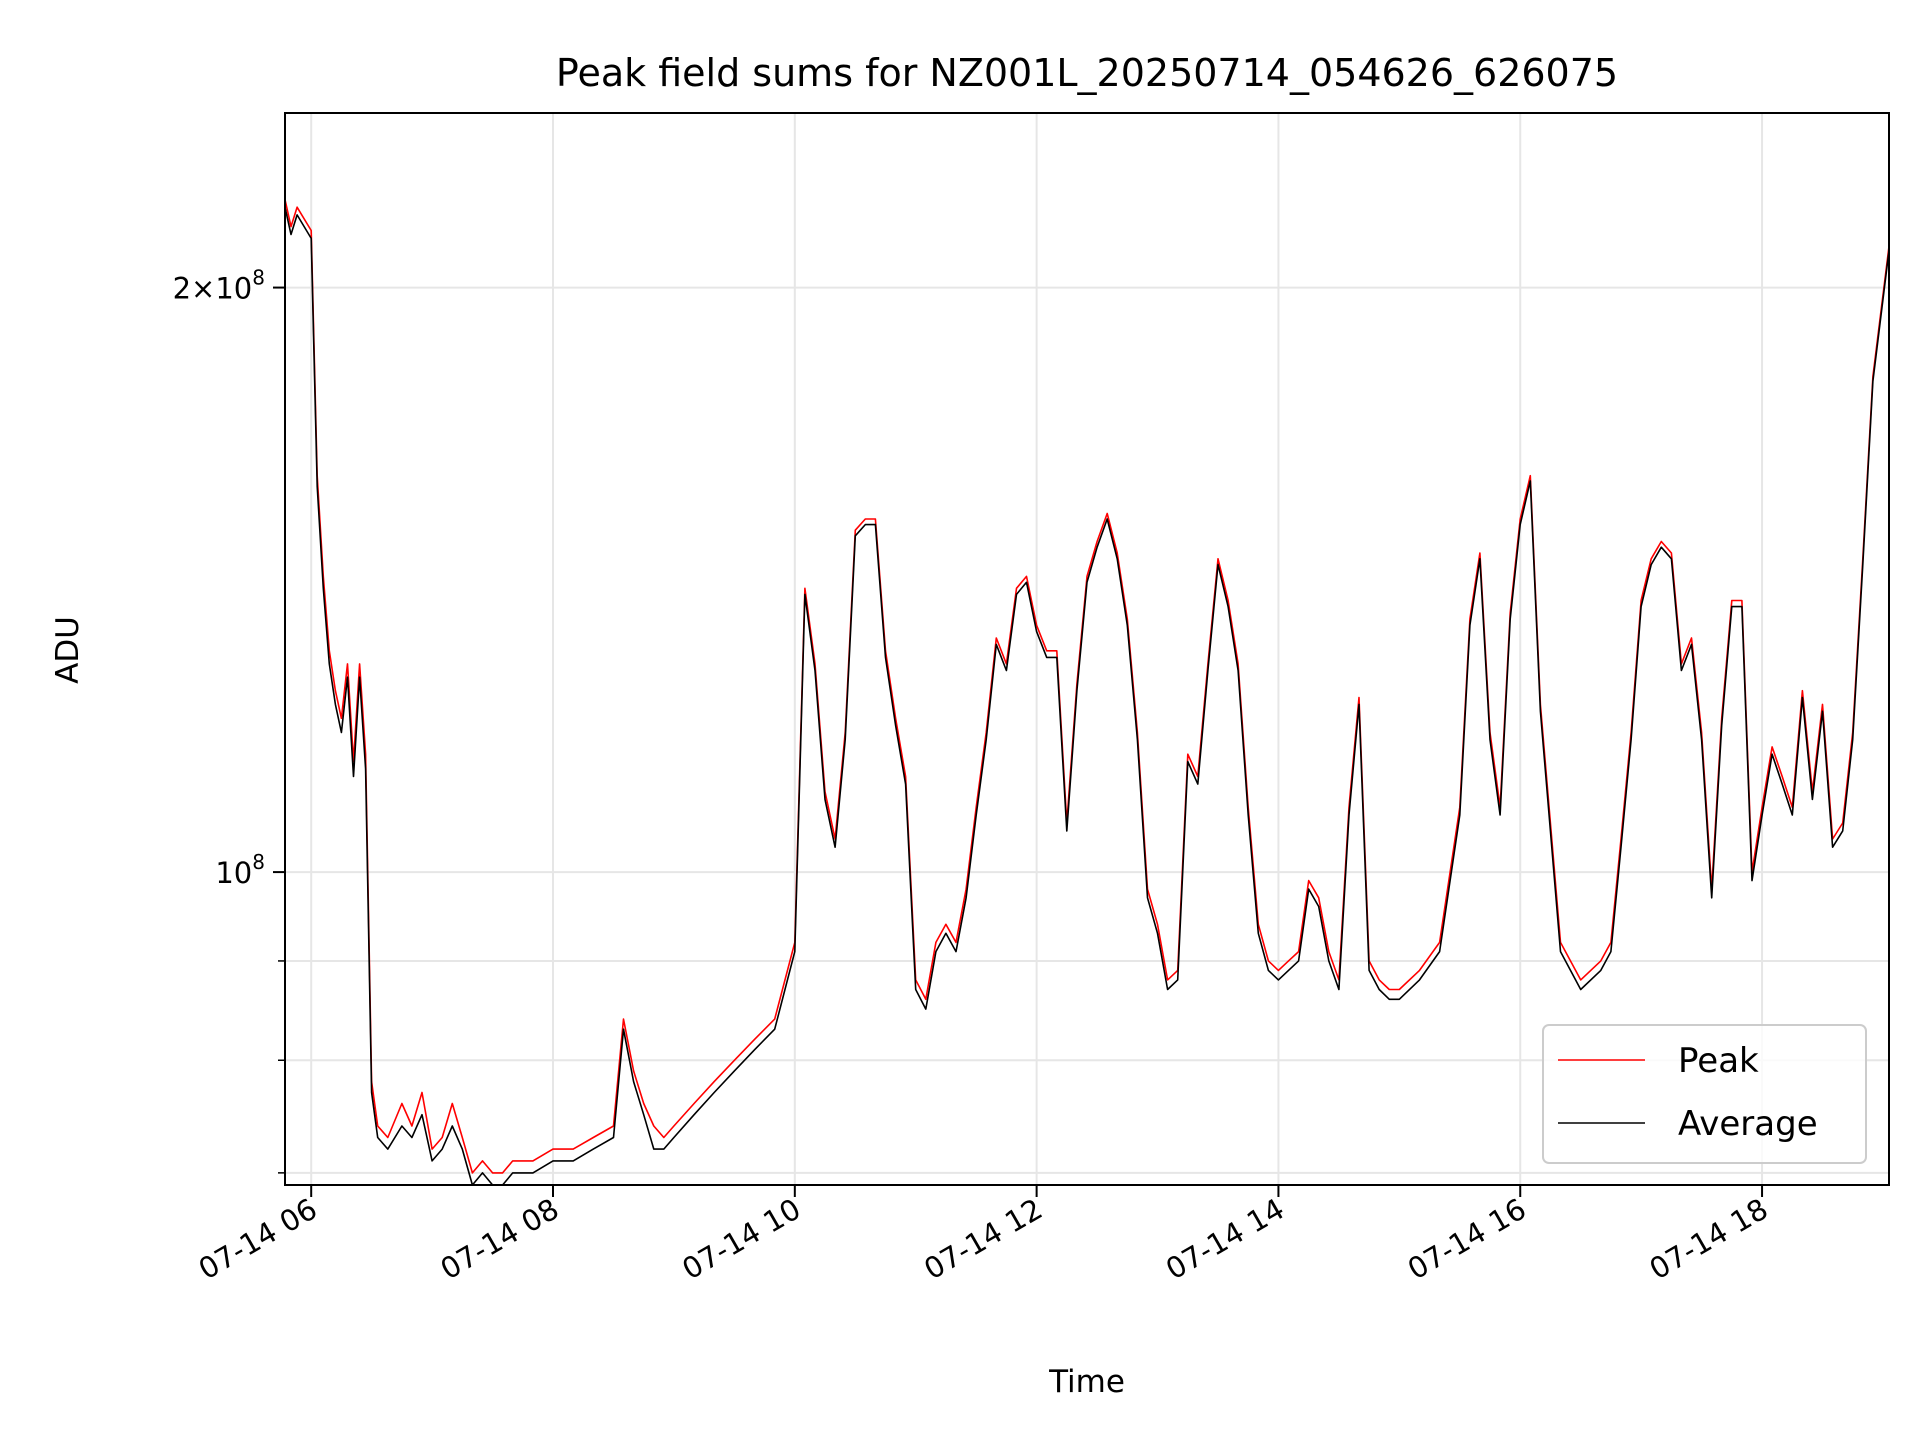 The image size is (1920, 1440). Describe the element at coordinates (229, 720) in the screenshot. I see `y-axis: 108 2×108` at that location.